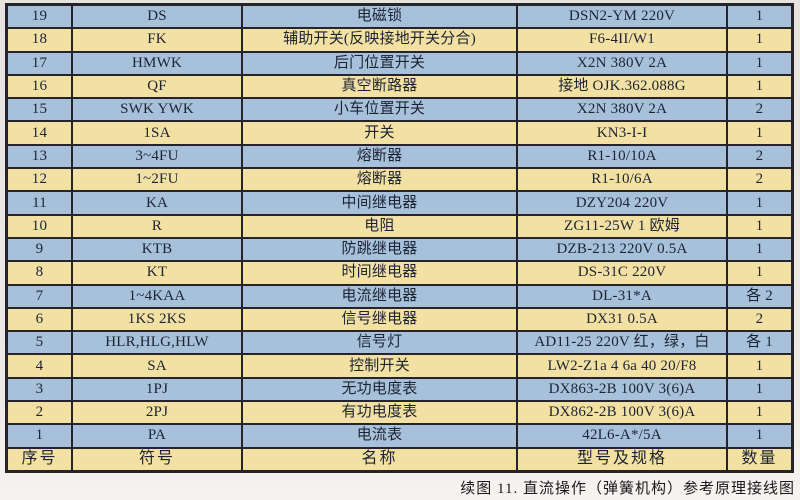  I want to click on name-cell: 控制开关, so click(380, 366).